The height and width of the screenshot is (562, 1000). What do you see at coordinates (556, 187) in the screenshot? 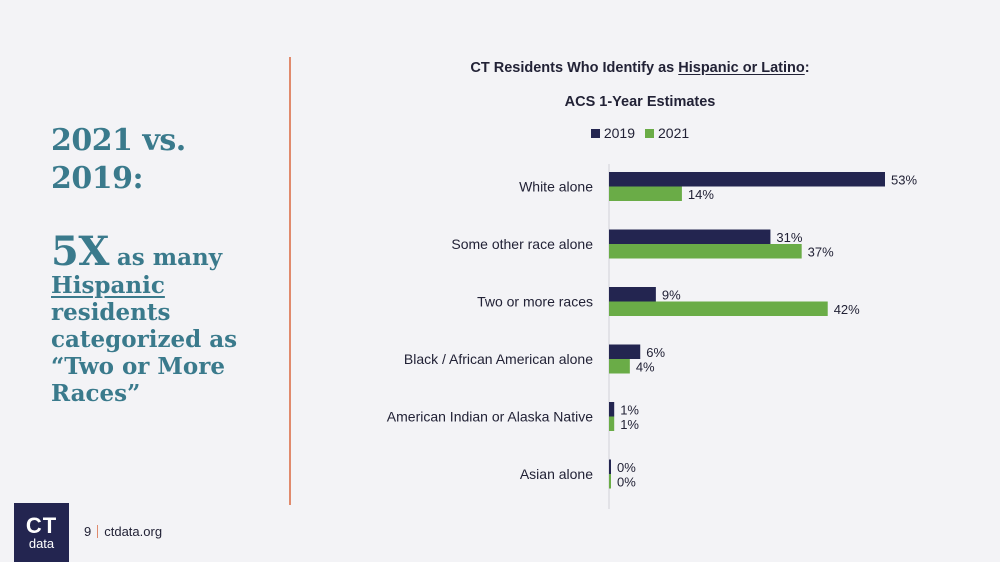
I see `category-label: White alone` at bounding box center [556, 187].